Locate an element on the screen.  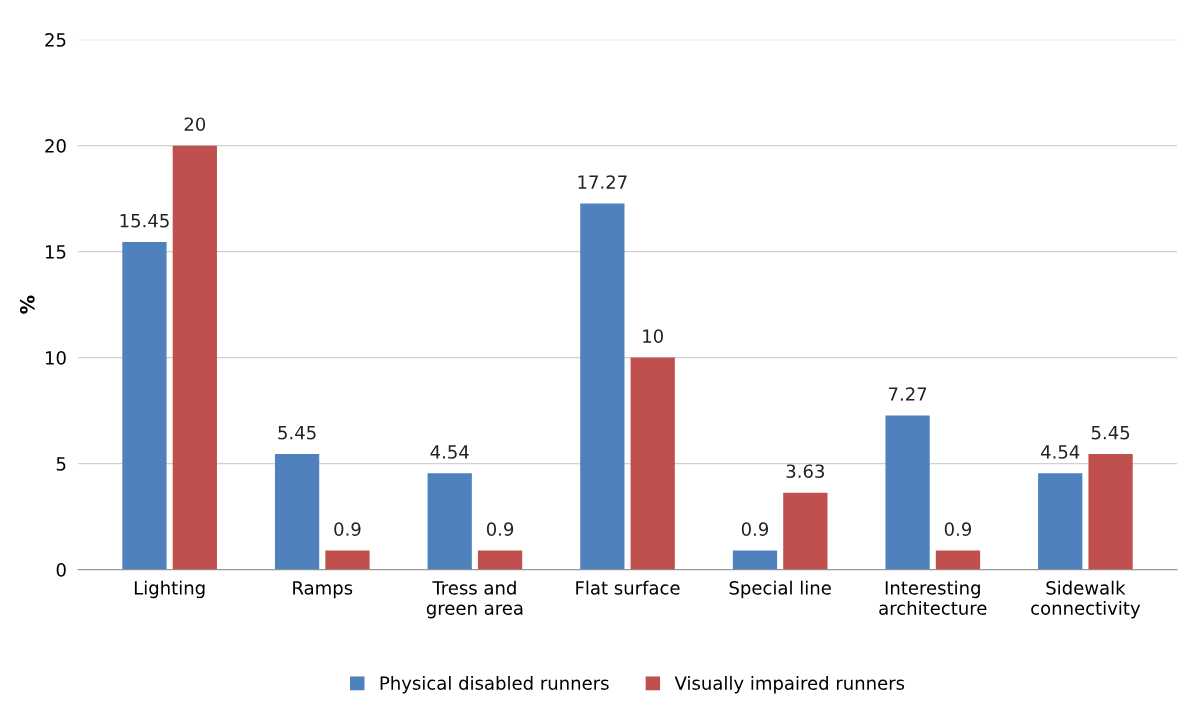
data-label: 3.63 is located at coordinates (805, 471).